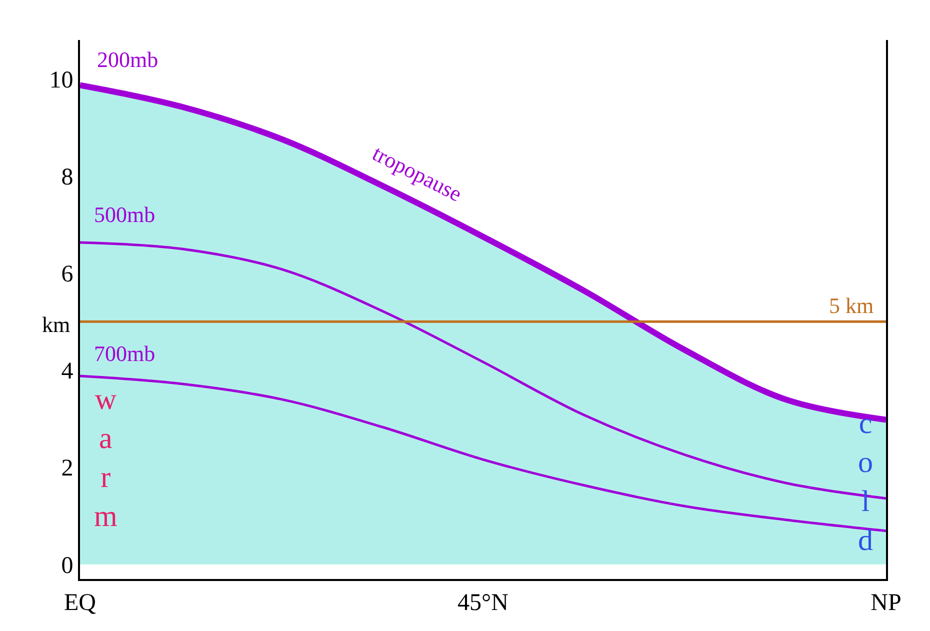  Describe the element at coordinates (67, 274) in the screenshot. I see `y-tick-label: 6` at that location.